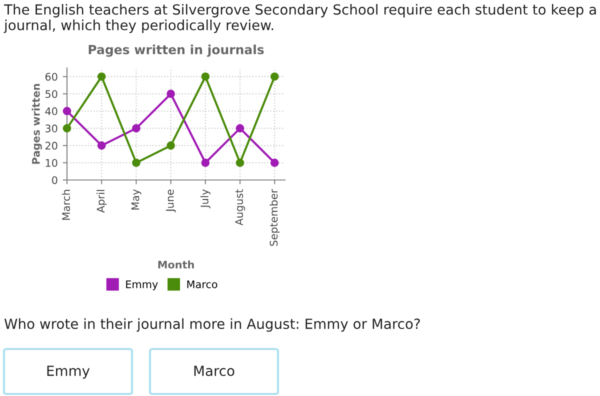 The image size is (600, 396). I want to click on x-tick-label: July, so click(205, 198).